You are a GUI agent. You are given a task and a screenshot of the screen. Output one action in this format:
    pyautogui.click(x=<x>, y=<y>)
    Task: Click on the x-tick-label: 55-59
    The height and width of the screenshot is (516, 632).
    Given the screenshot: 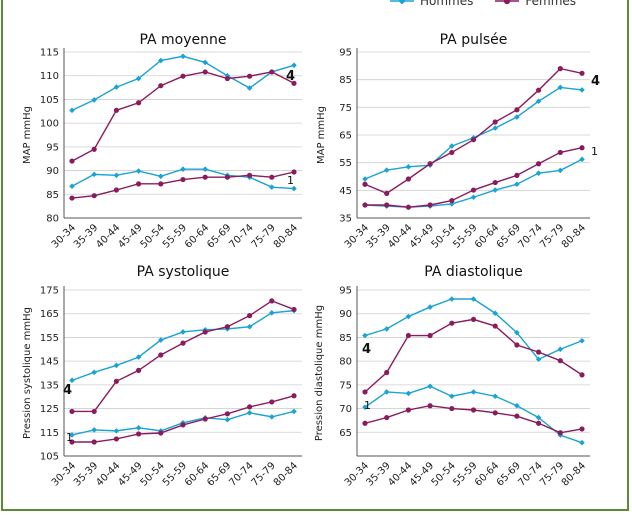 What is the action you would take?
    pyautogui.click(x=175, y=474)
    